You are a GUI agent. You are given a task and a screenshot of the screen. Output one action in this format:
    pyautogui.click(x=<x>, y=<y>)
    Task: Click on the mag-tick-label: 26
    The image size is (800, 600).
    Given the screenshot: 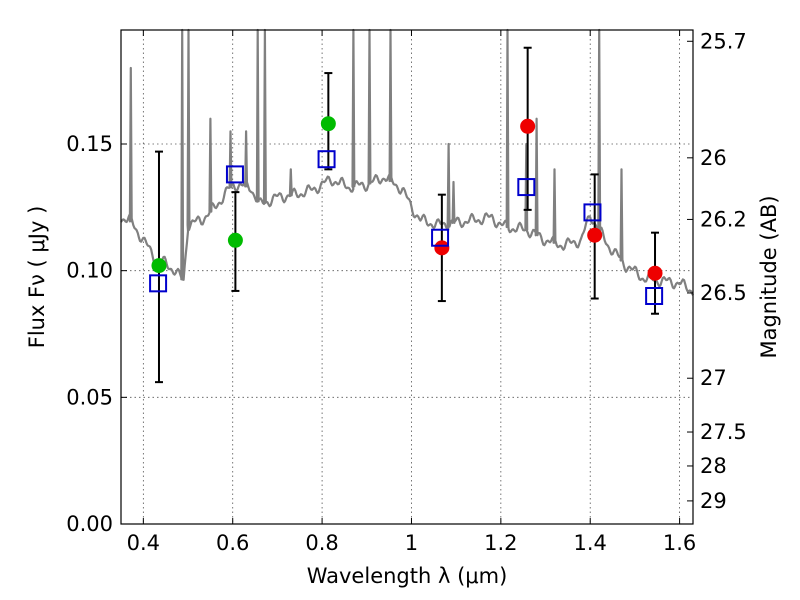 What is the action you would take?
    pyautogui.click(x=713, y=158)
    